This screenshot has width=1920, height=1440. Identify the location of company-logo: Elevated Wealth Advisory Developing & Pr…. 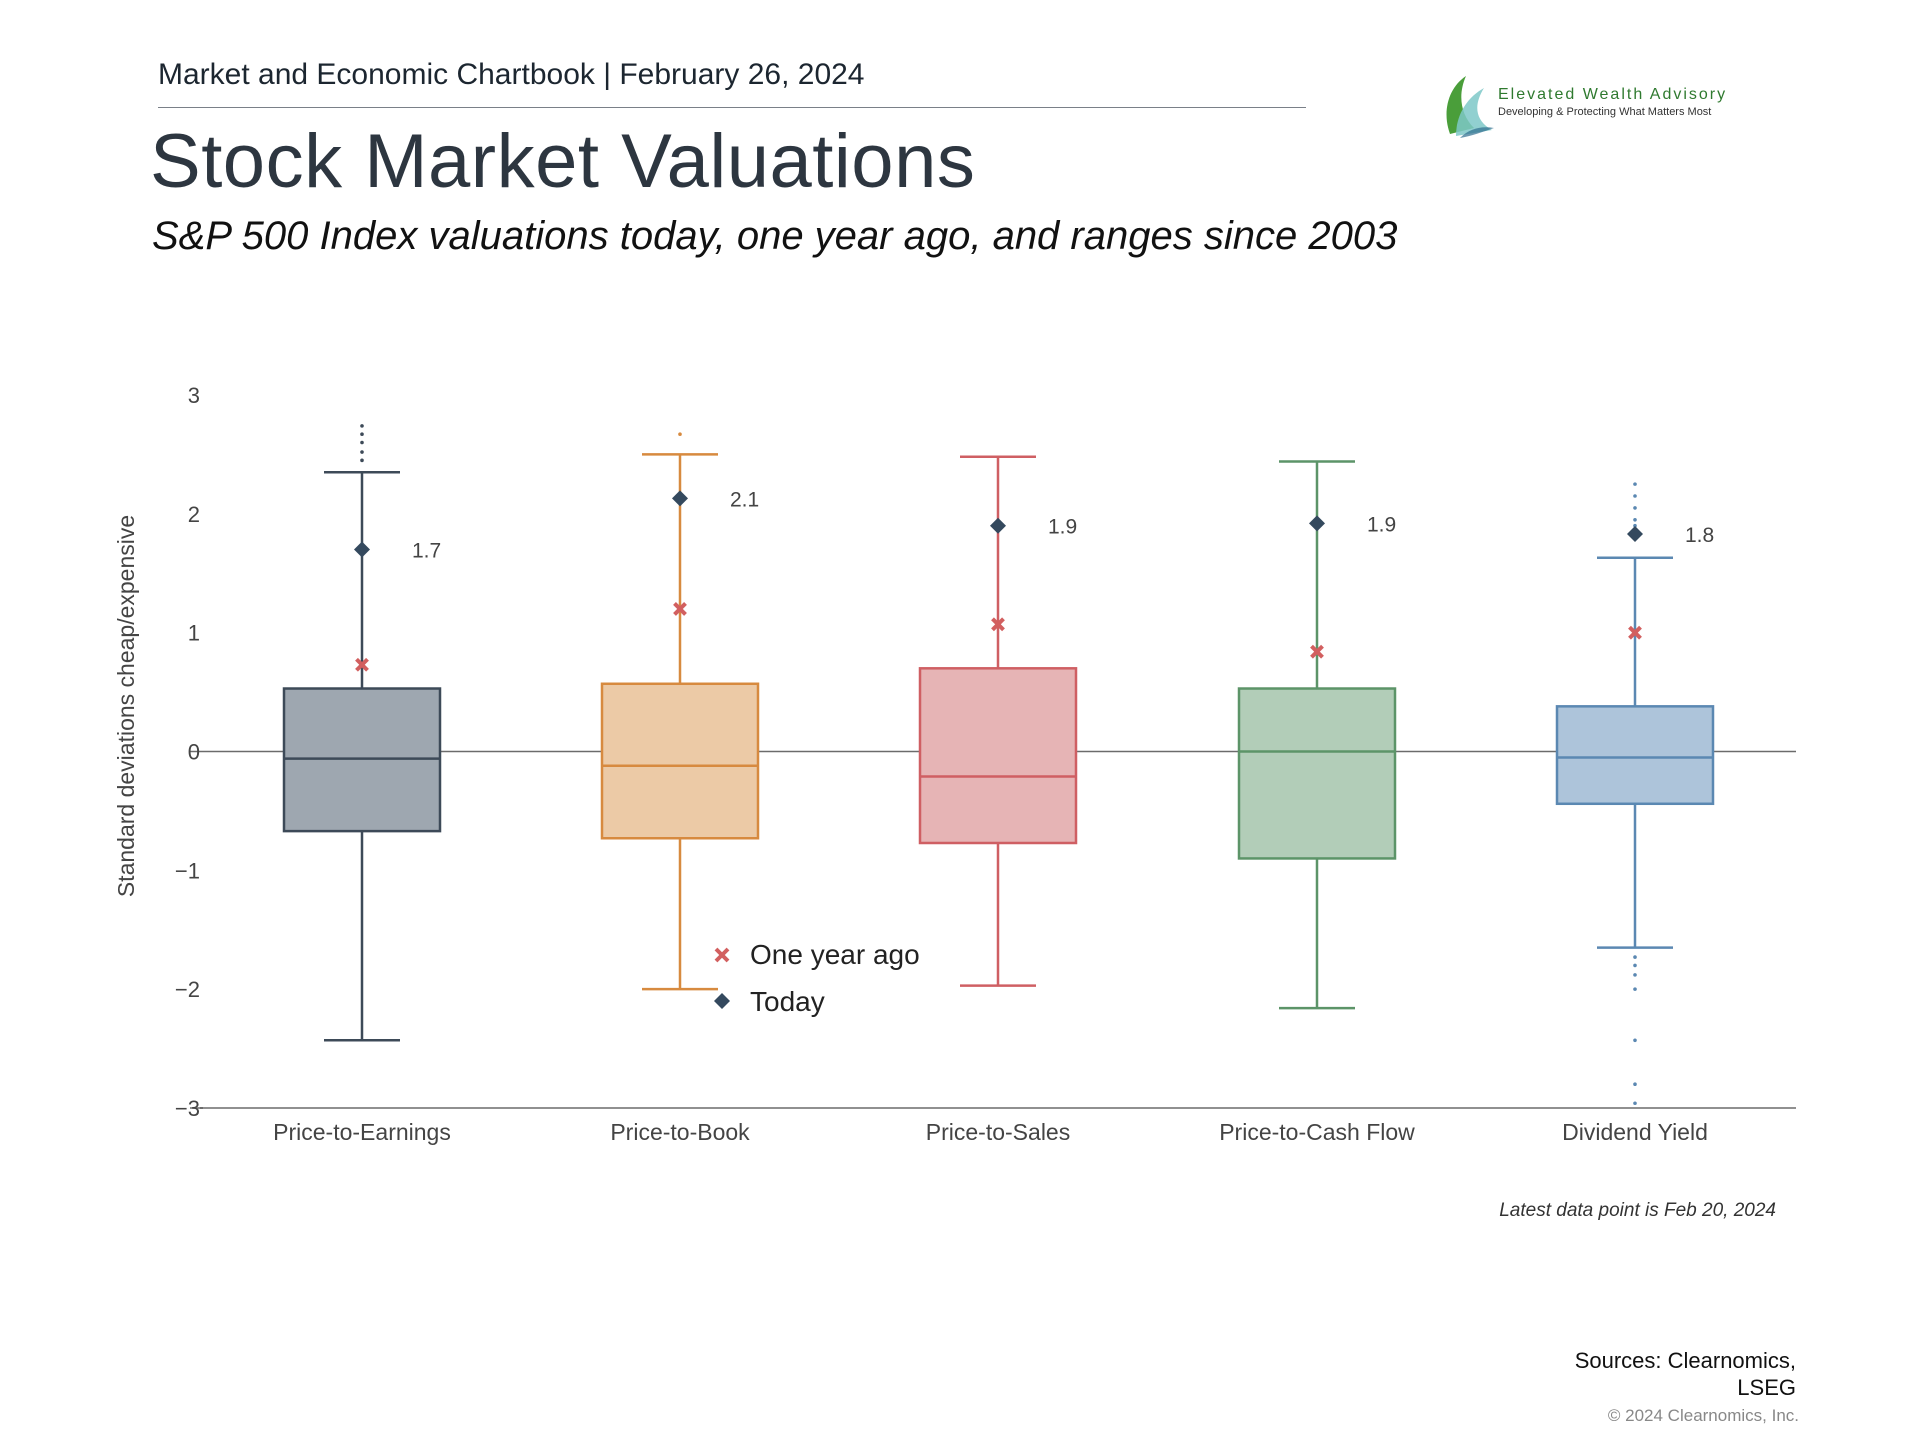
(1600, 107).